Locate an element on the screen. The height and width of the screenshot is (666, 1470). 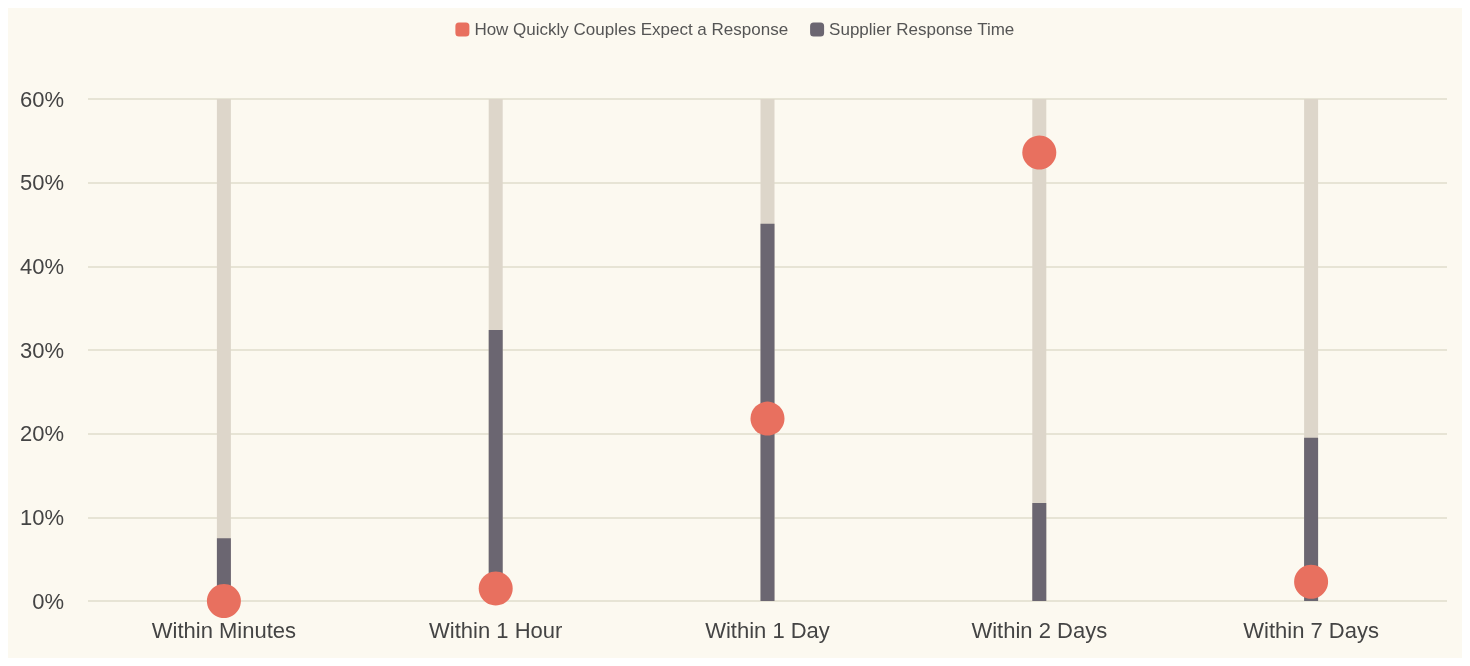
bar is located at coordinates (1039, 552).